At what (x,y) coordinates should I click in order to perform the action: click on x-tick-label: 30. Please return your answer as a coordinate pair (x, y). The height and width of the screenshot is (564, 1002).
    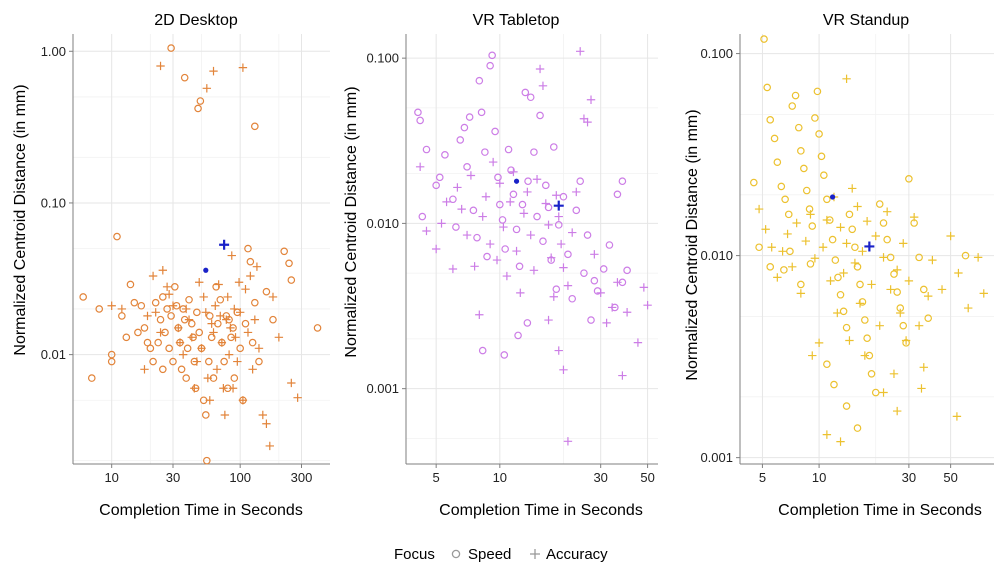
    Looking at the image, I should click on (909, 477).